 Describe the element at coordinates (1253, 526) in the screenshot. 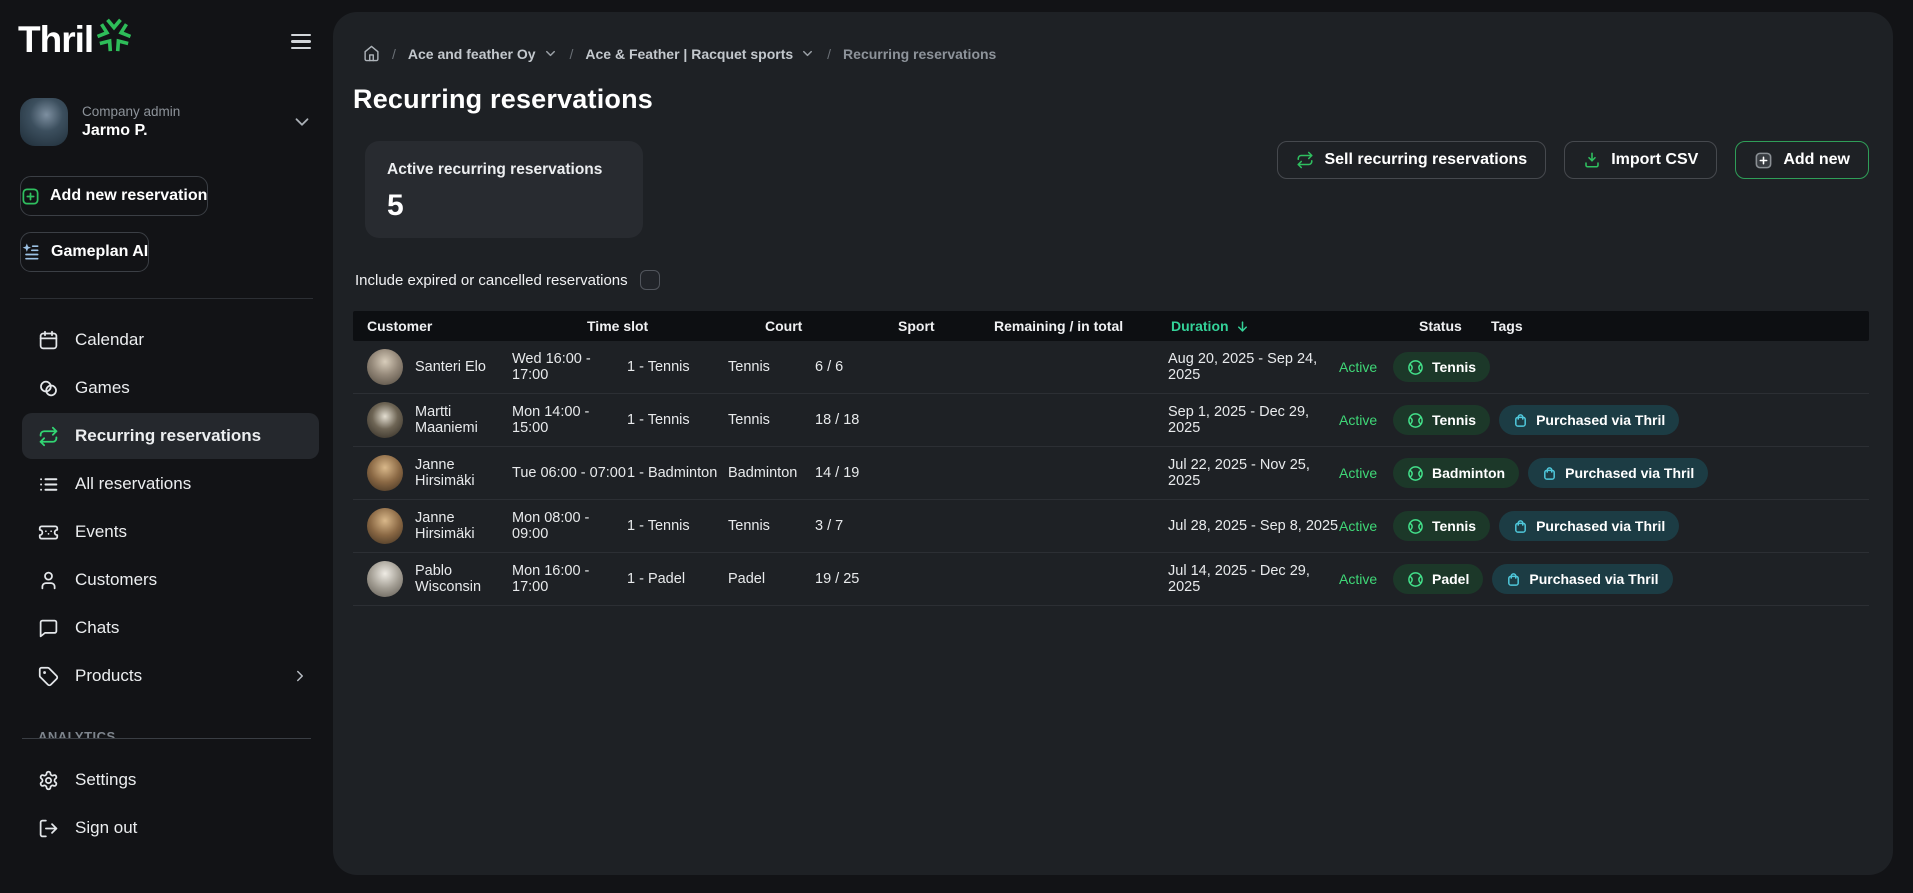

I see `duration-value: Jul 28, 2025 - Sep 8, 2025` at that location.